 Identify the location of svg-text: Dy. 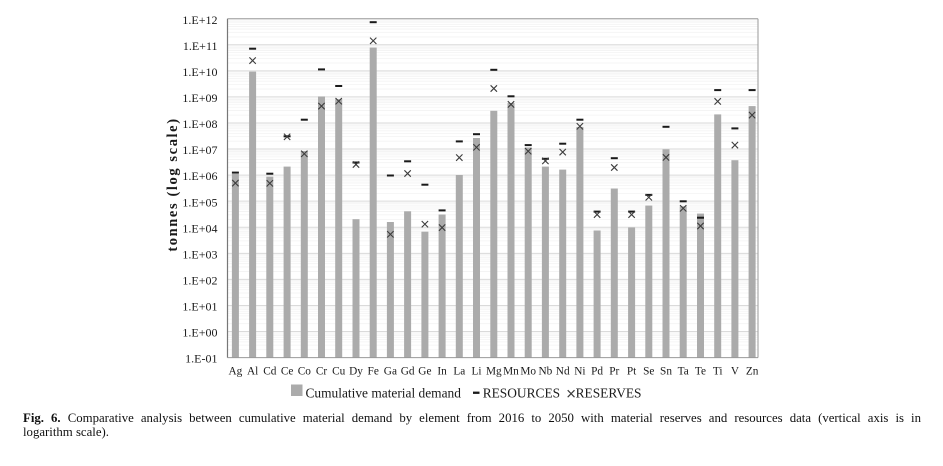
(356, 371).